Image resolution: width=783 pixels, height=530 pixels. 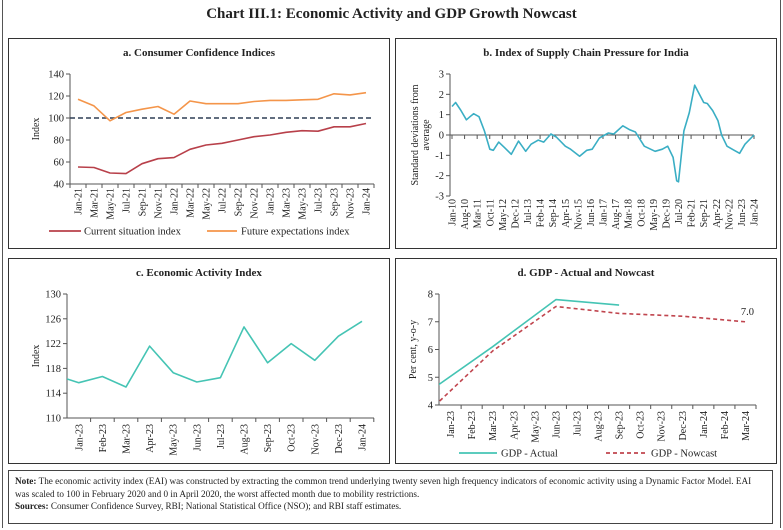 What do you see at coordinates (439, 176) in the screenshot?
I see `y-tick-label: -2` at bounding box center [439, 176].